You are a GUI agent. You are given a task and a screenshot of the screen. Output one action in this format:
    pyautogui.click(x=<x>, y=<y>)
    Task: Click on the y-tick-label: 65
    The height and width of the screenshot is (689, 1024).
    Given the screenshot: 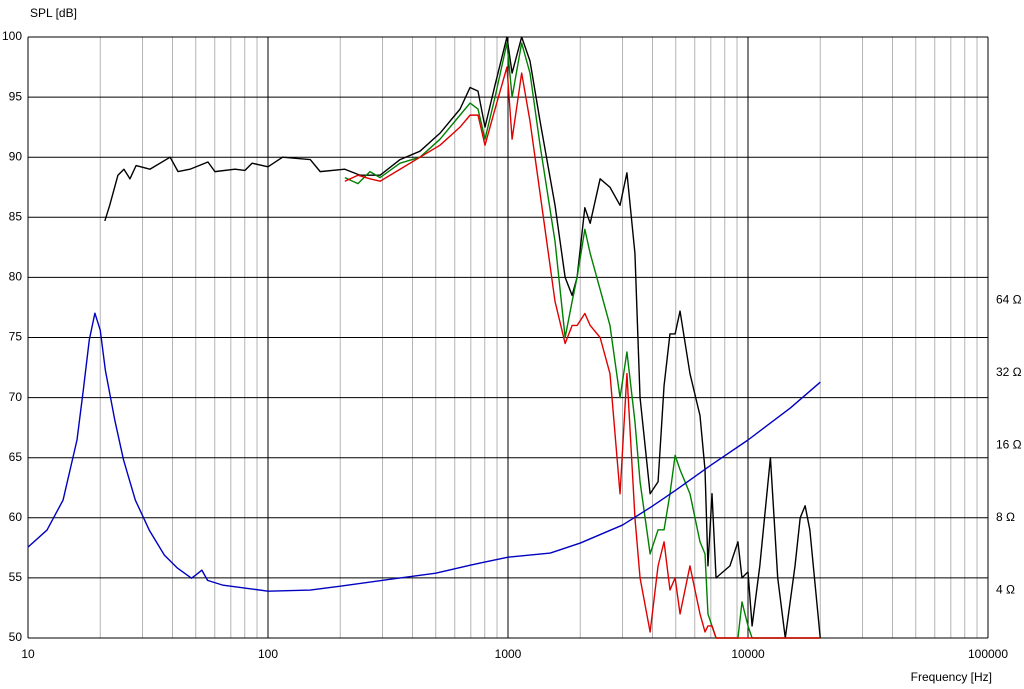 What is the action you would take?
    pyautogui.click(x=16, y=457)
    